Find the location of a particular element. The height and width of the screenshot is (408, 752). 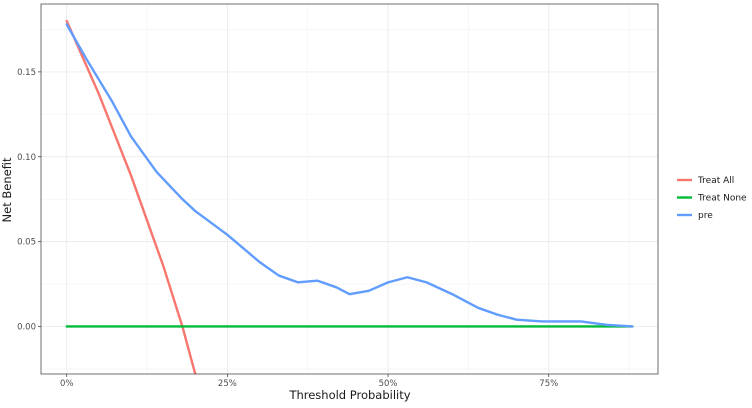

y-tick-label: 0.10 is located at coordinates (26, 158).